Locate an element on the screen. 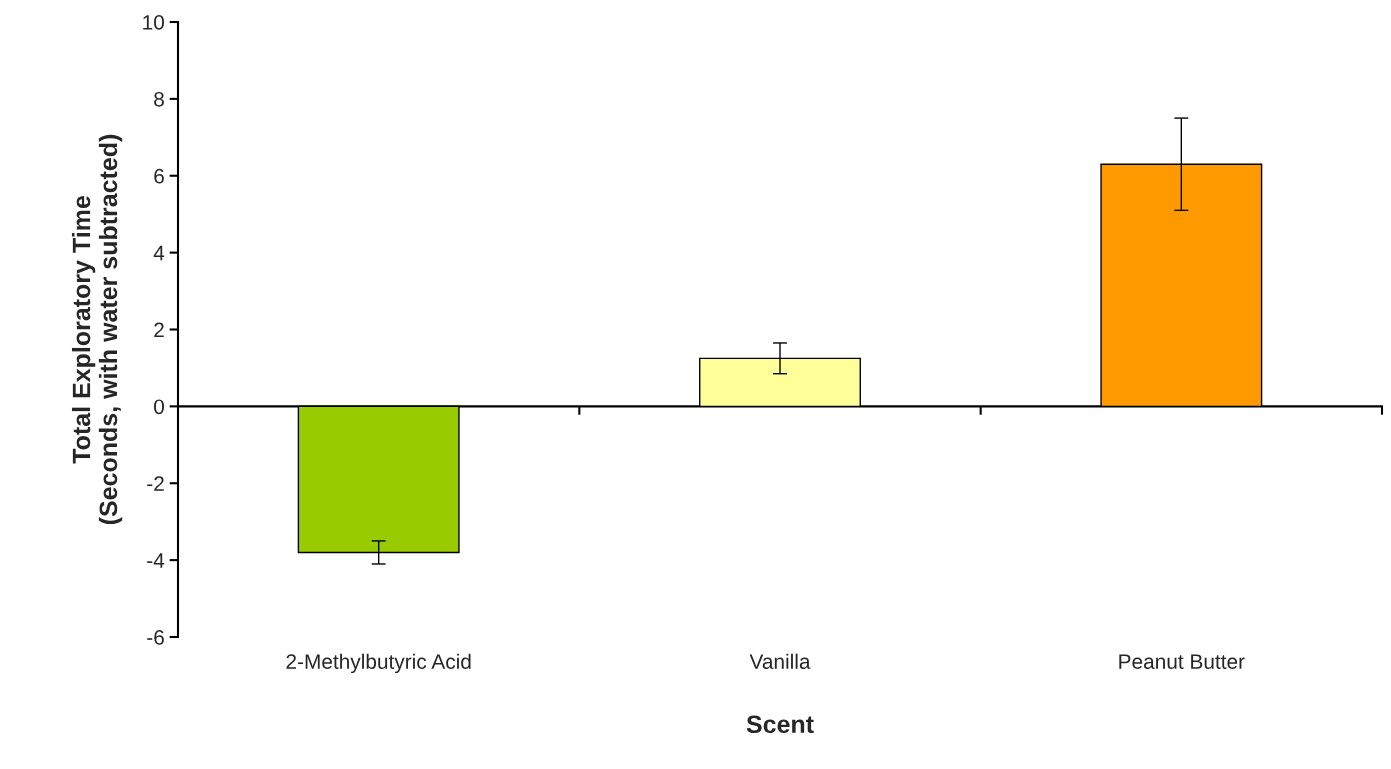 Image resolution: width=1391 pixels, height=769 pixels. y-tick-label: -4 is located at coordinates (156, 560).